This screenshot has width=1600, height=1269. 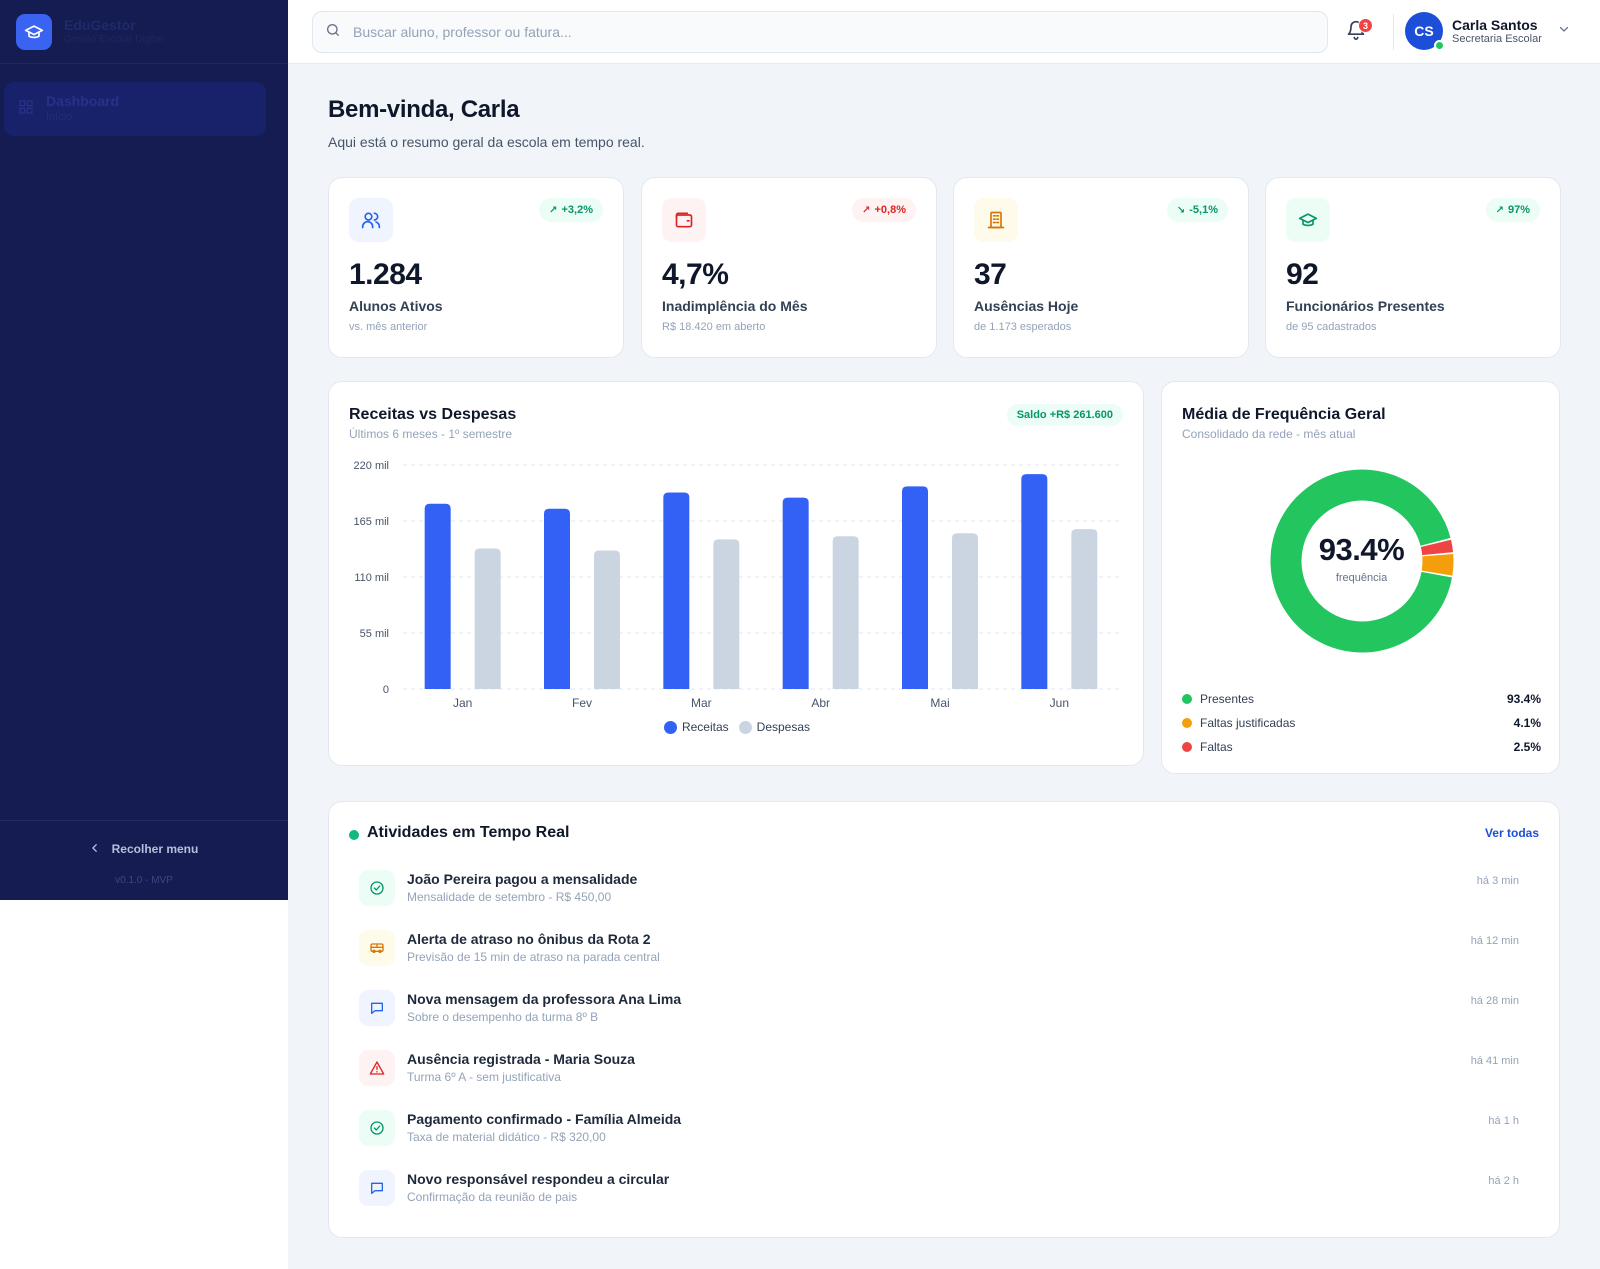 What do you see at coordinates (377, 1068) in the screenshot?
I see `alert-triangle-icon` at bounding box center [377, 1068].